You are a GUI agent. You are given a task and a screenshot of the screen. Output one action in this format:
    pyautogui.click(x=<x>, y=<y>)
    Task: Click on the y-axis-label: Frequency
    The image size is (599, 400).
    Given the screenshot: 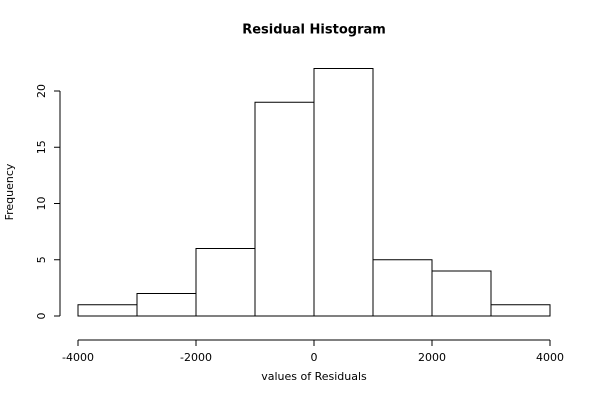 What is the action you would take?
    pyautogui.click(x=9, y=191)
    